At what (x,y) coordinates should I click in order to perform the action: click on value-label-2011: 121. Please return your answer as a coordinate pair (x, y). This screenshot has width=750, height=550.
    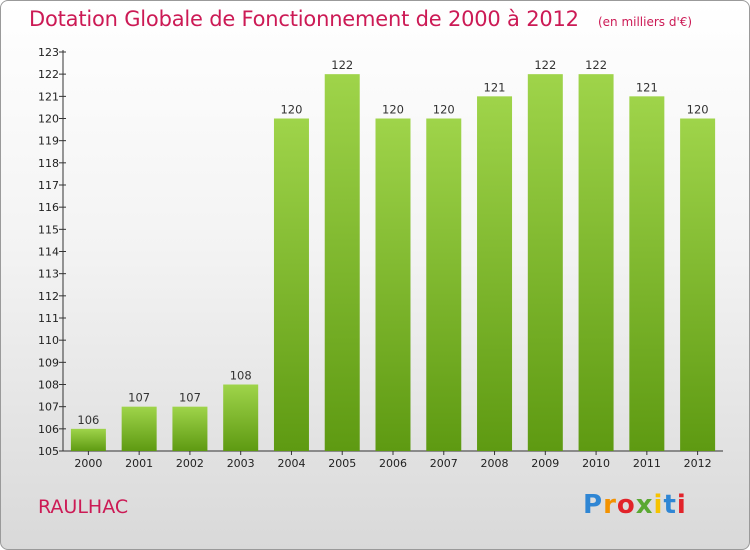
    Looking at the image, I should click on (647, 87).